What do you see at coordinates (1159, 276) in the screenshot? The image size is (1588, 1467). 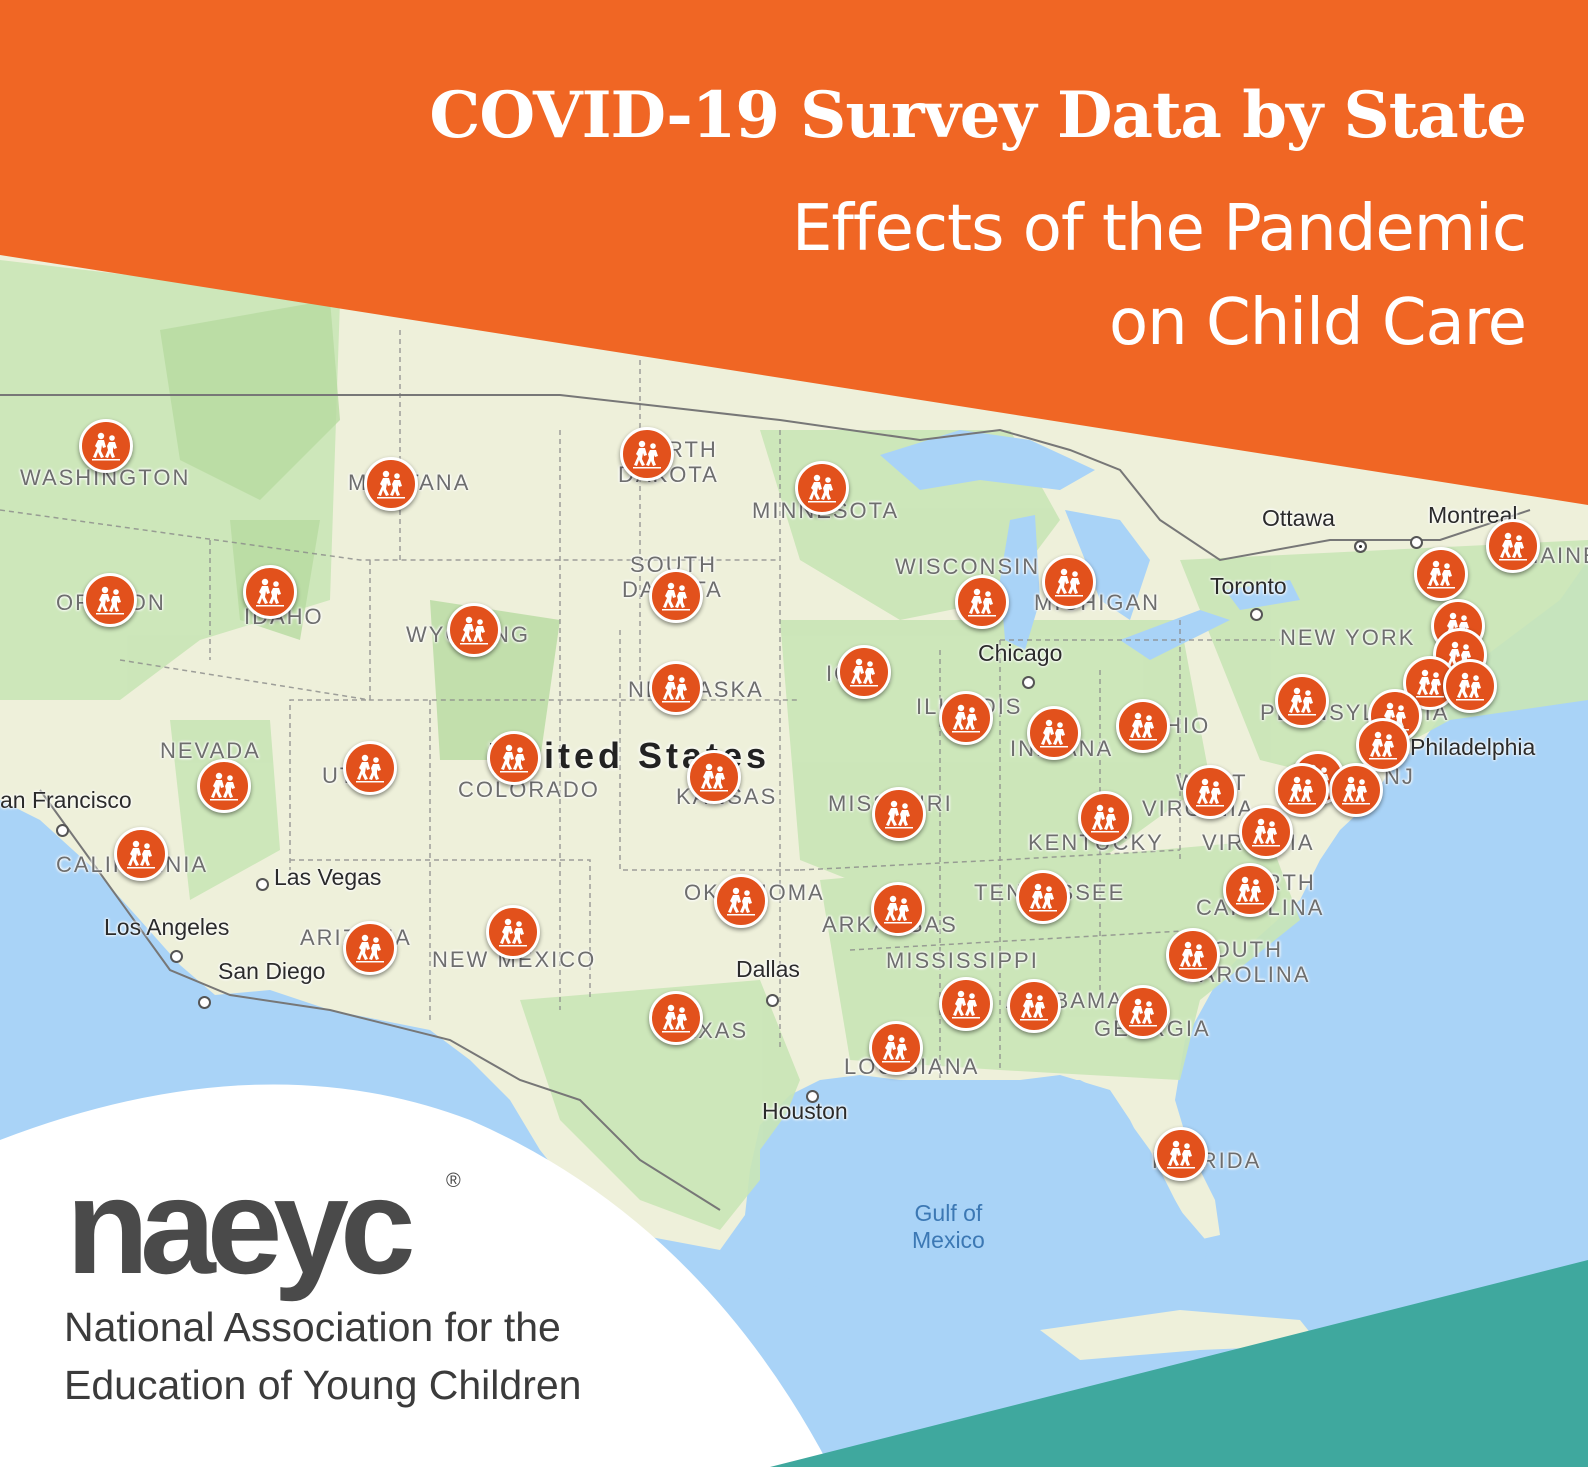 I see `page-subtitle: Effects of the Pandemic on Child Care` at bounding box center [1159, 276].